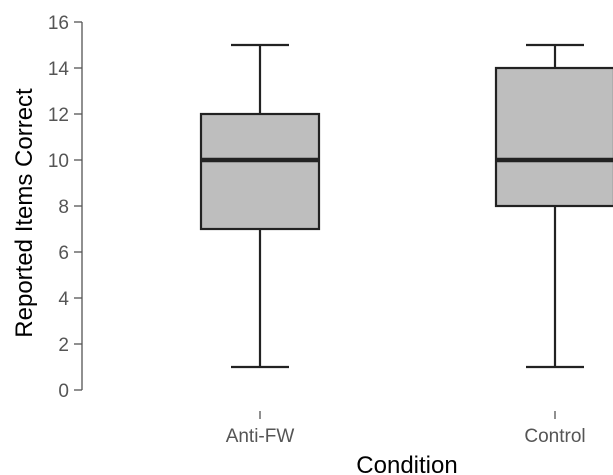  What do you see at coordinates (260, 436) in the screenshot?
I see `x-tick-label: Anti-FW` at bounding box center [260, 436].